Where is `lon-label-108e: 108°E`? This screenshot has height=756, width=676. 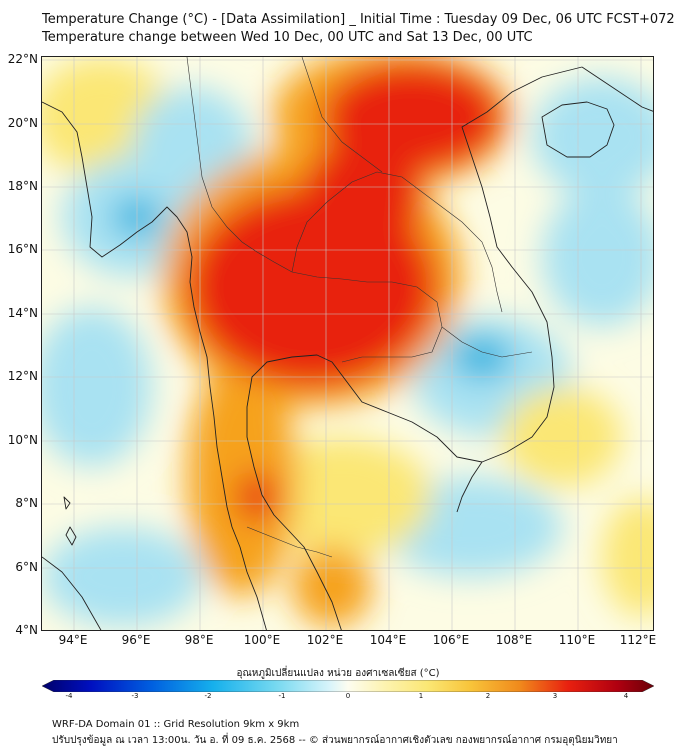 lon-label-108e: 108°E is located at coordinates (514, 640).